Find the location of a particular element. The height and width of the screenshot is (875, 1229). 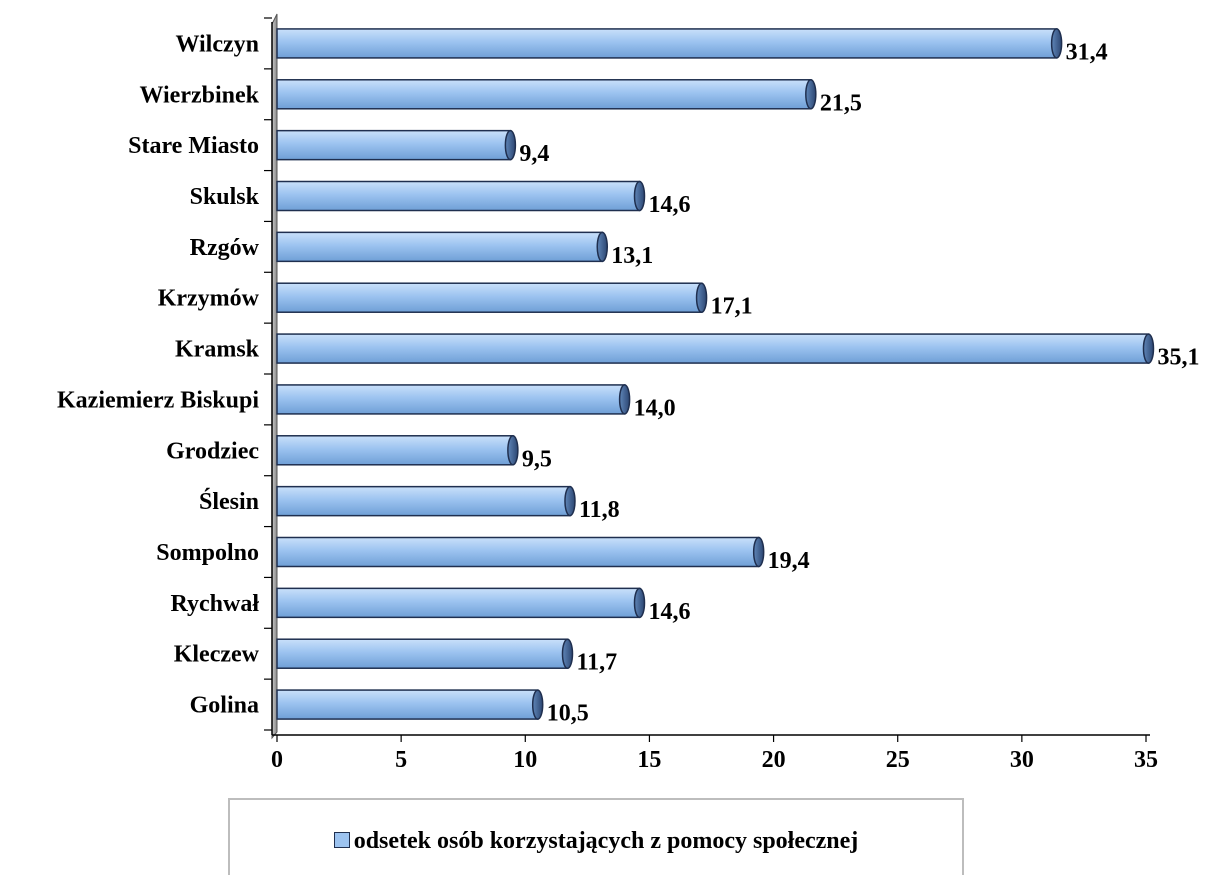

category-label: Krzymów is located at coordinates (209, 299).